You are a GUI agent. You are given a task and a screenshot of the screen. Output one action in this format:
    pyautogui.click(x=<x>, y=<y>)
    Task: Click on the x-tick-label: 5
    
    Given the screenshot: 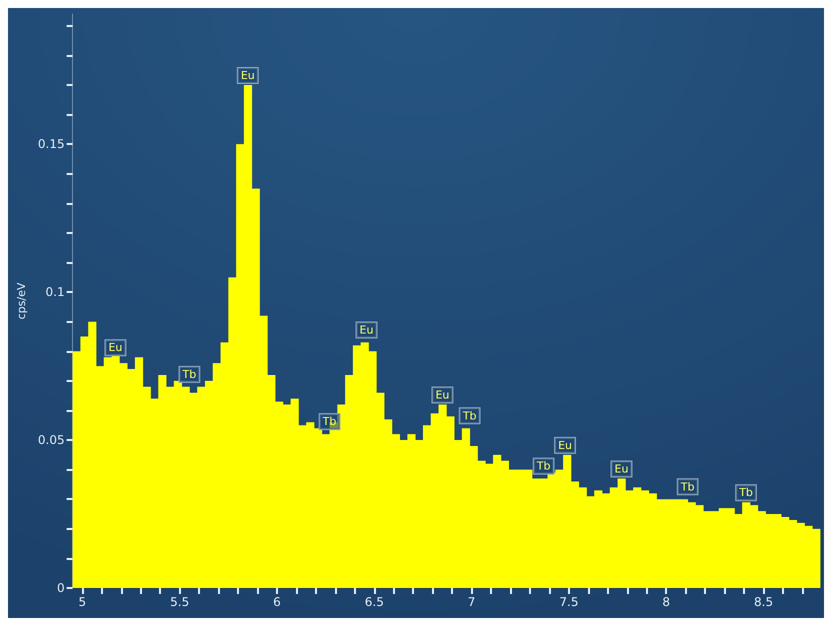 What is the action you would take?
    pyautogui.click(x=82, y=602)
    